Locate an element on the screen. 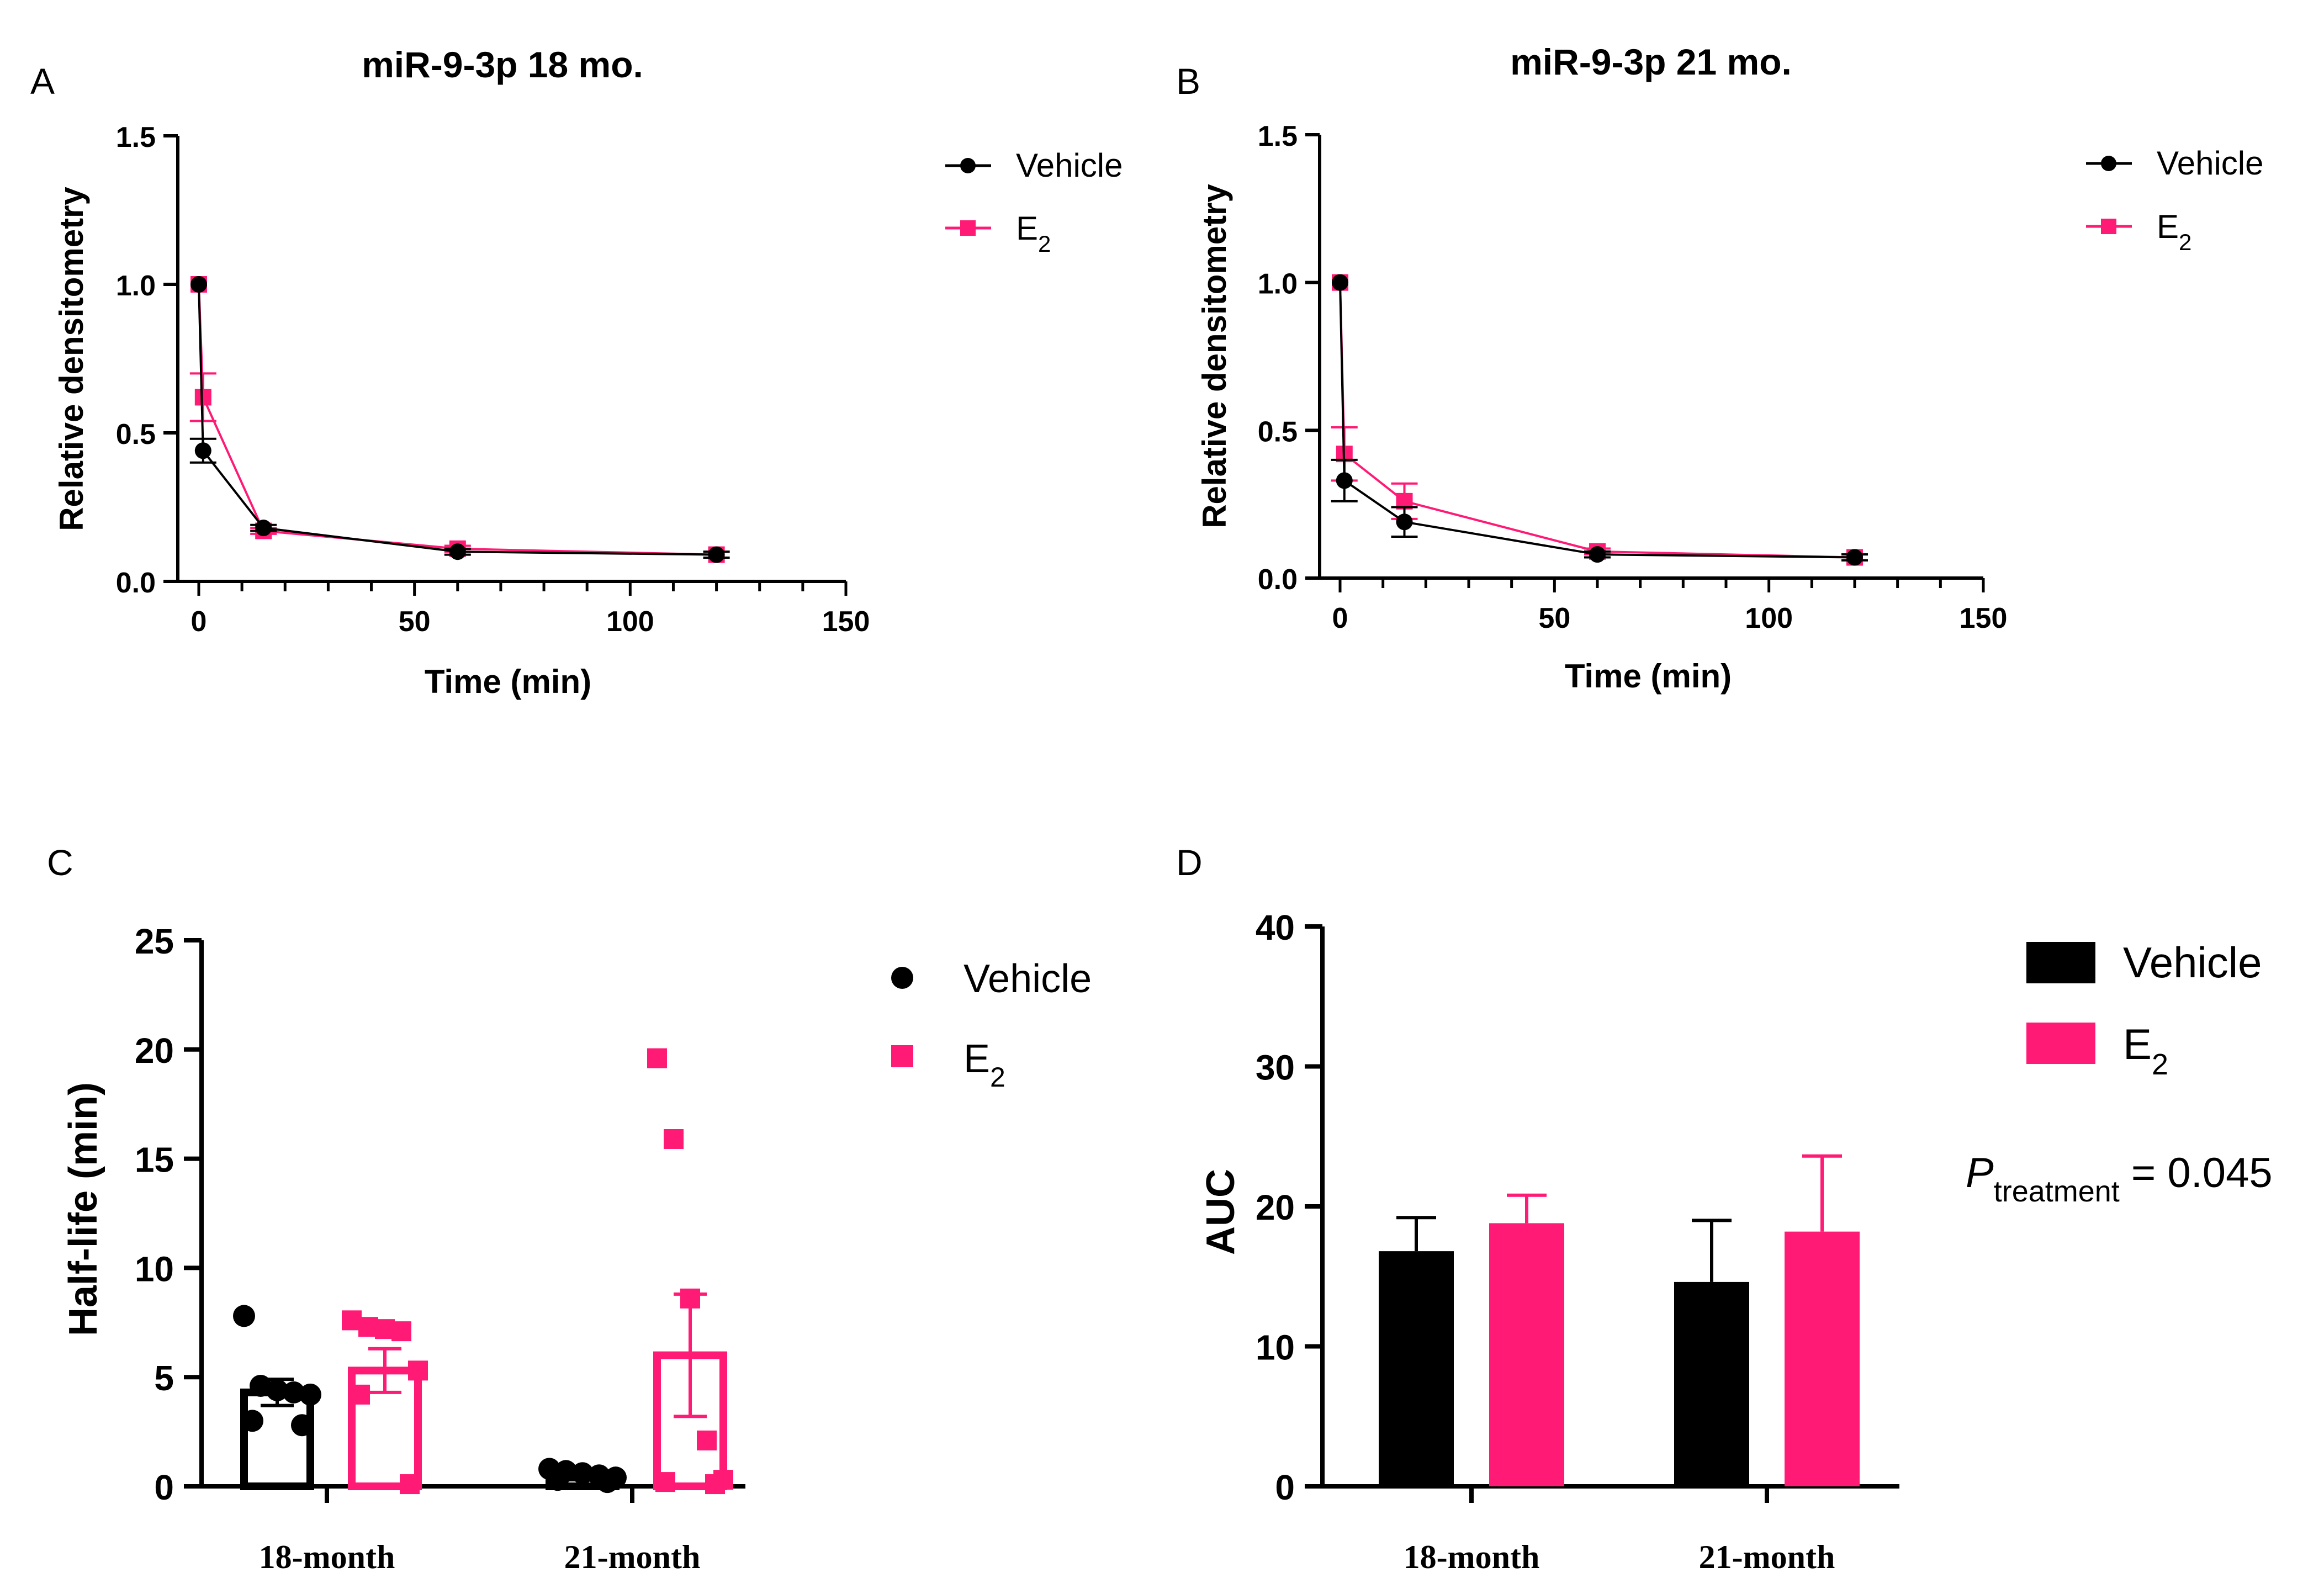 The height and width of the screenshot is (1594, 2324). panel-b-label: B is located at coordinates (1188, 81).